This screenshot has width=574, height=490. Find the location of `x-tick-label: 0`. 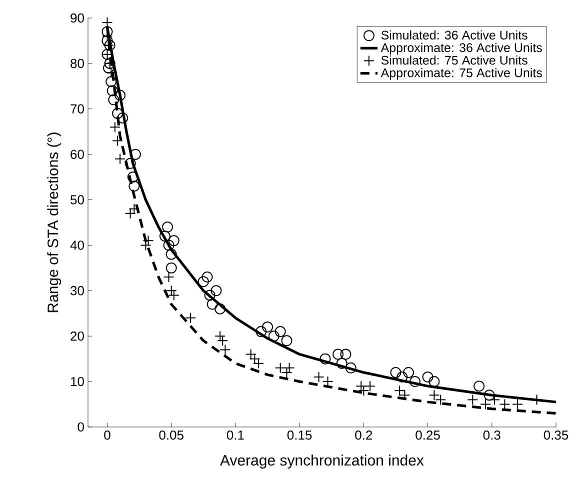

x-tick-label: 0 is located at coordinates (107, 435).